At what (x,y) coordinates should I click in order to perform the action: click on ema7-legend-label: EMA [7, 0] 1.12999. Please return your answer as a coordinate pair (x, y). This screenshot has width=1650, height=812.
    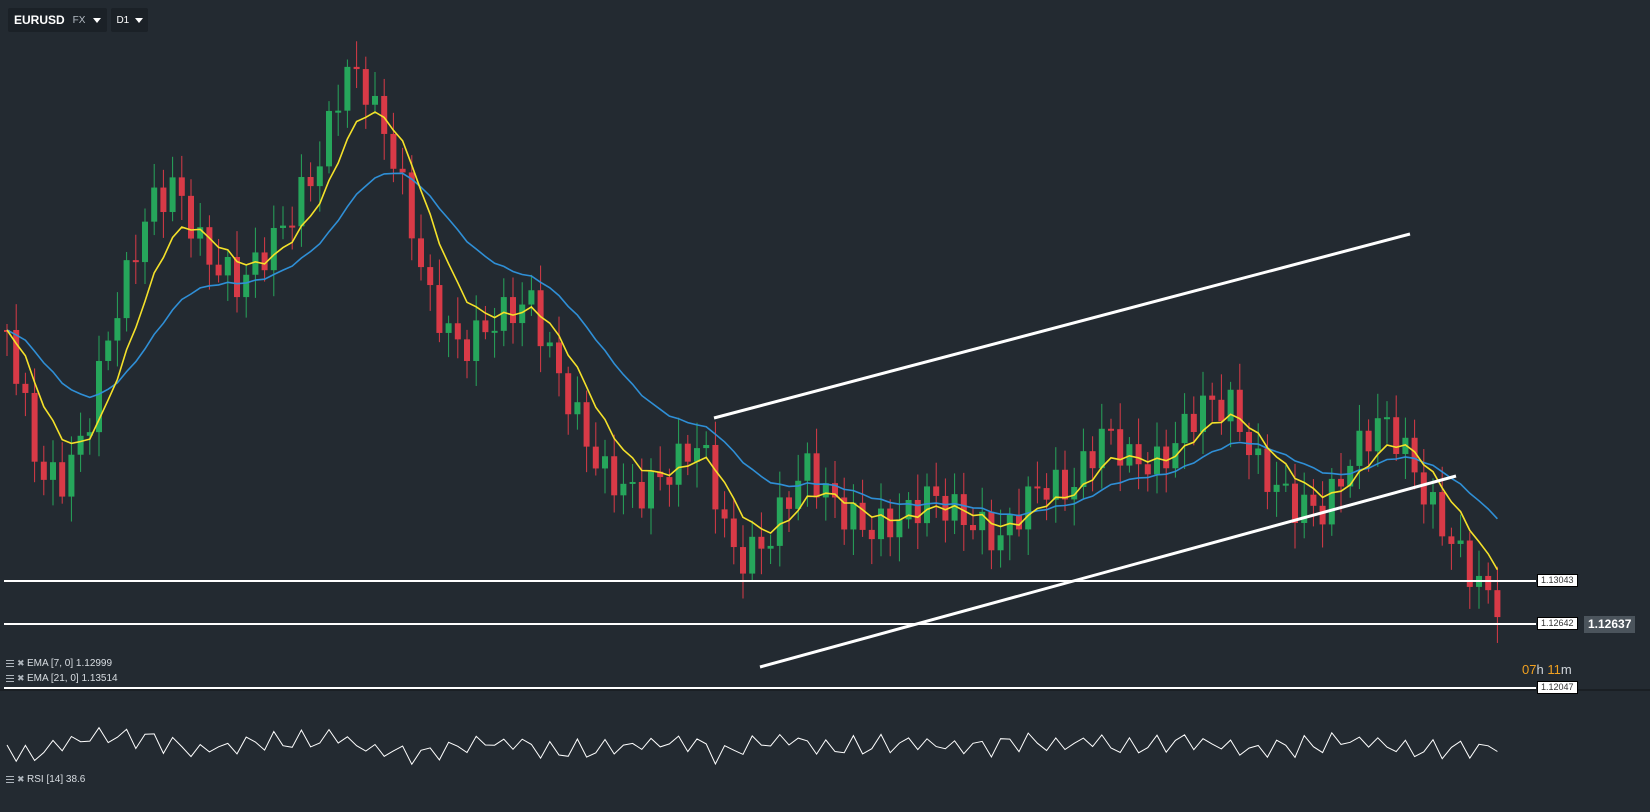
    Looking at the image, I should click on (70, 663).